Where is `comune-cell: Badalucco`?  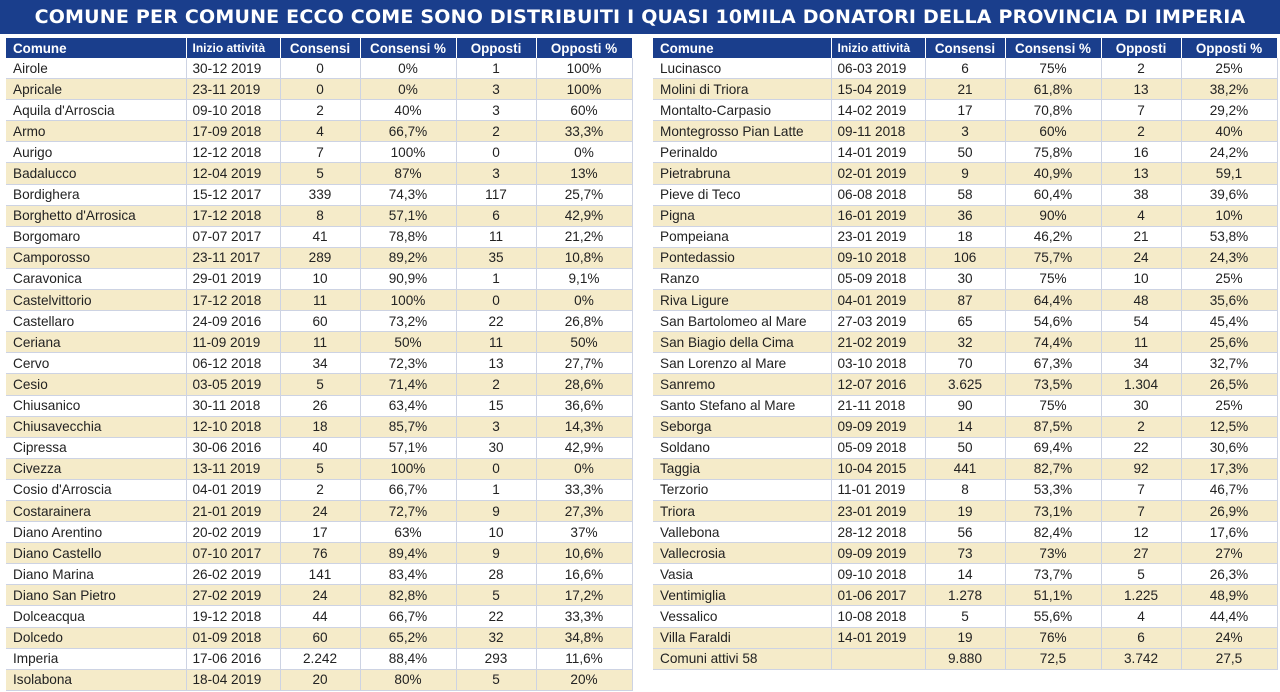
comune-cell: Badalucco is located at coordinates (96, 173).